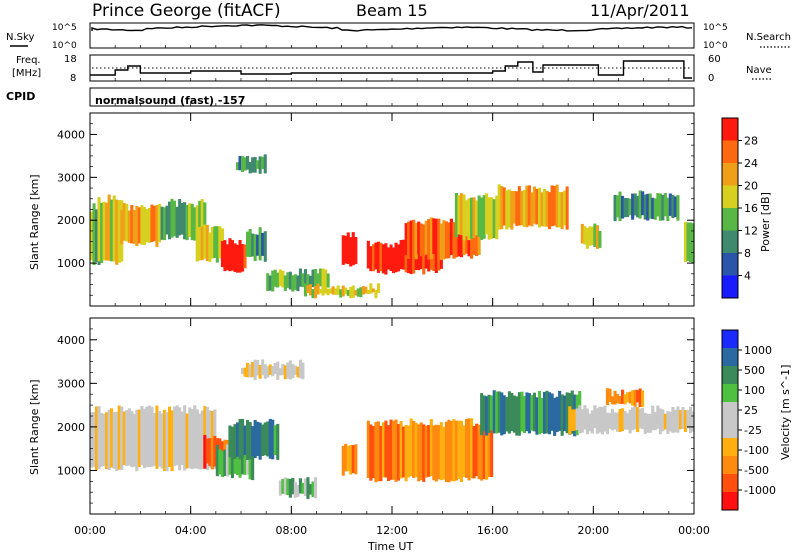 The height and width of the screenshot is (554, 800). What do you see at coordinates (71, 220) in the screenshot?
I see `y-tick-label: 2000` at bounding box center [71, 220].